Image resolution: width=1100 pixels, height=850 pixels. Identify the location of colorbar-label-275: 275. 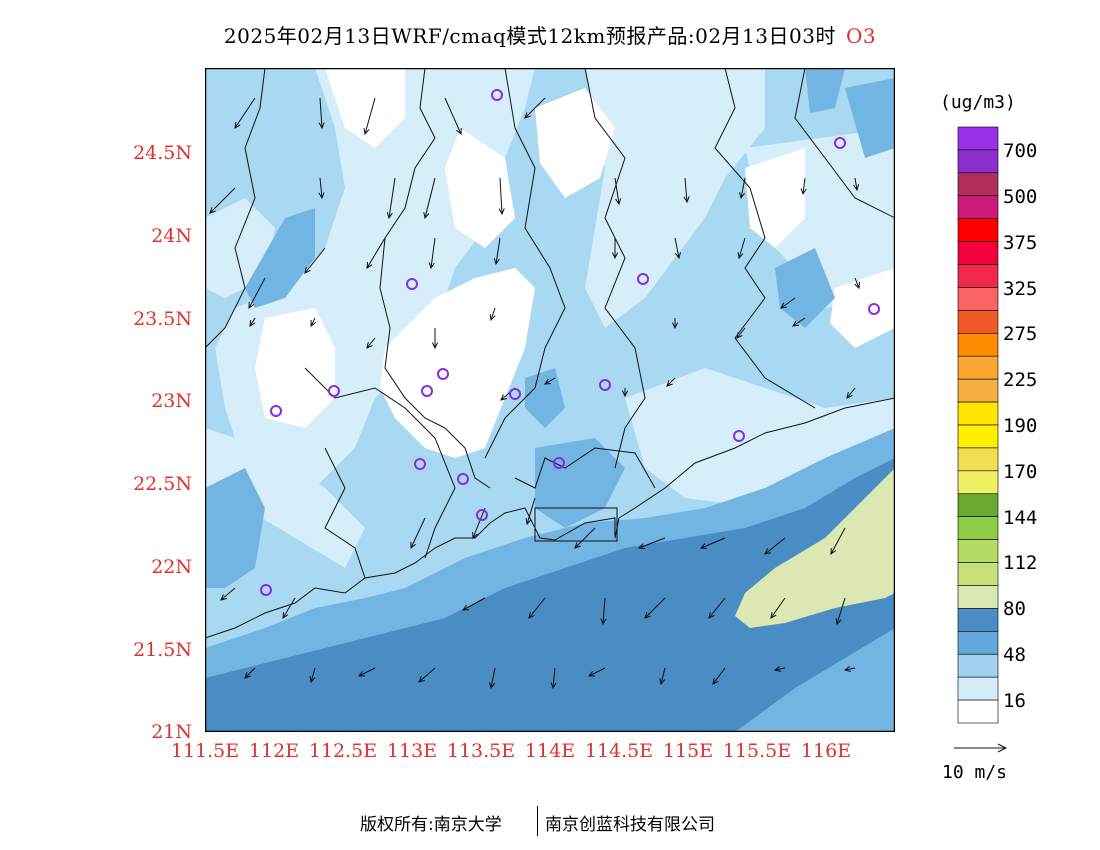
(1020, 334).